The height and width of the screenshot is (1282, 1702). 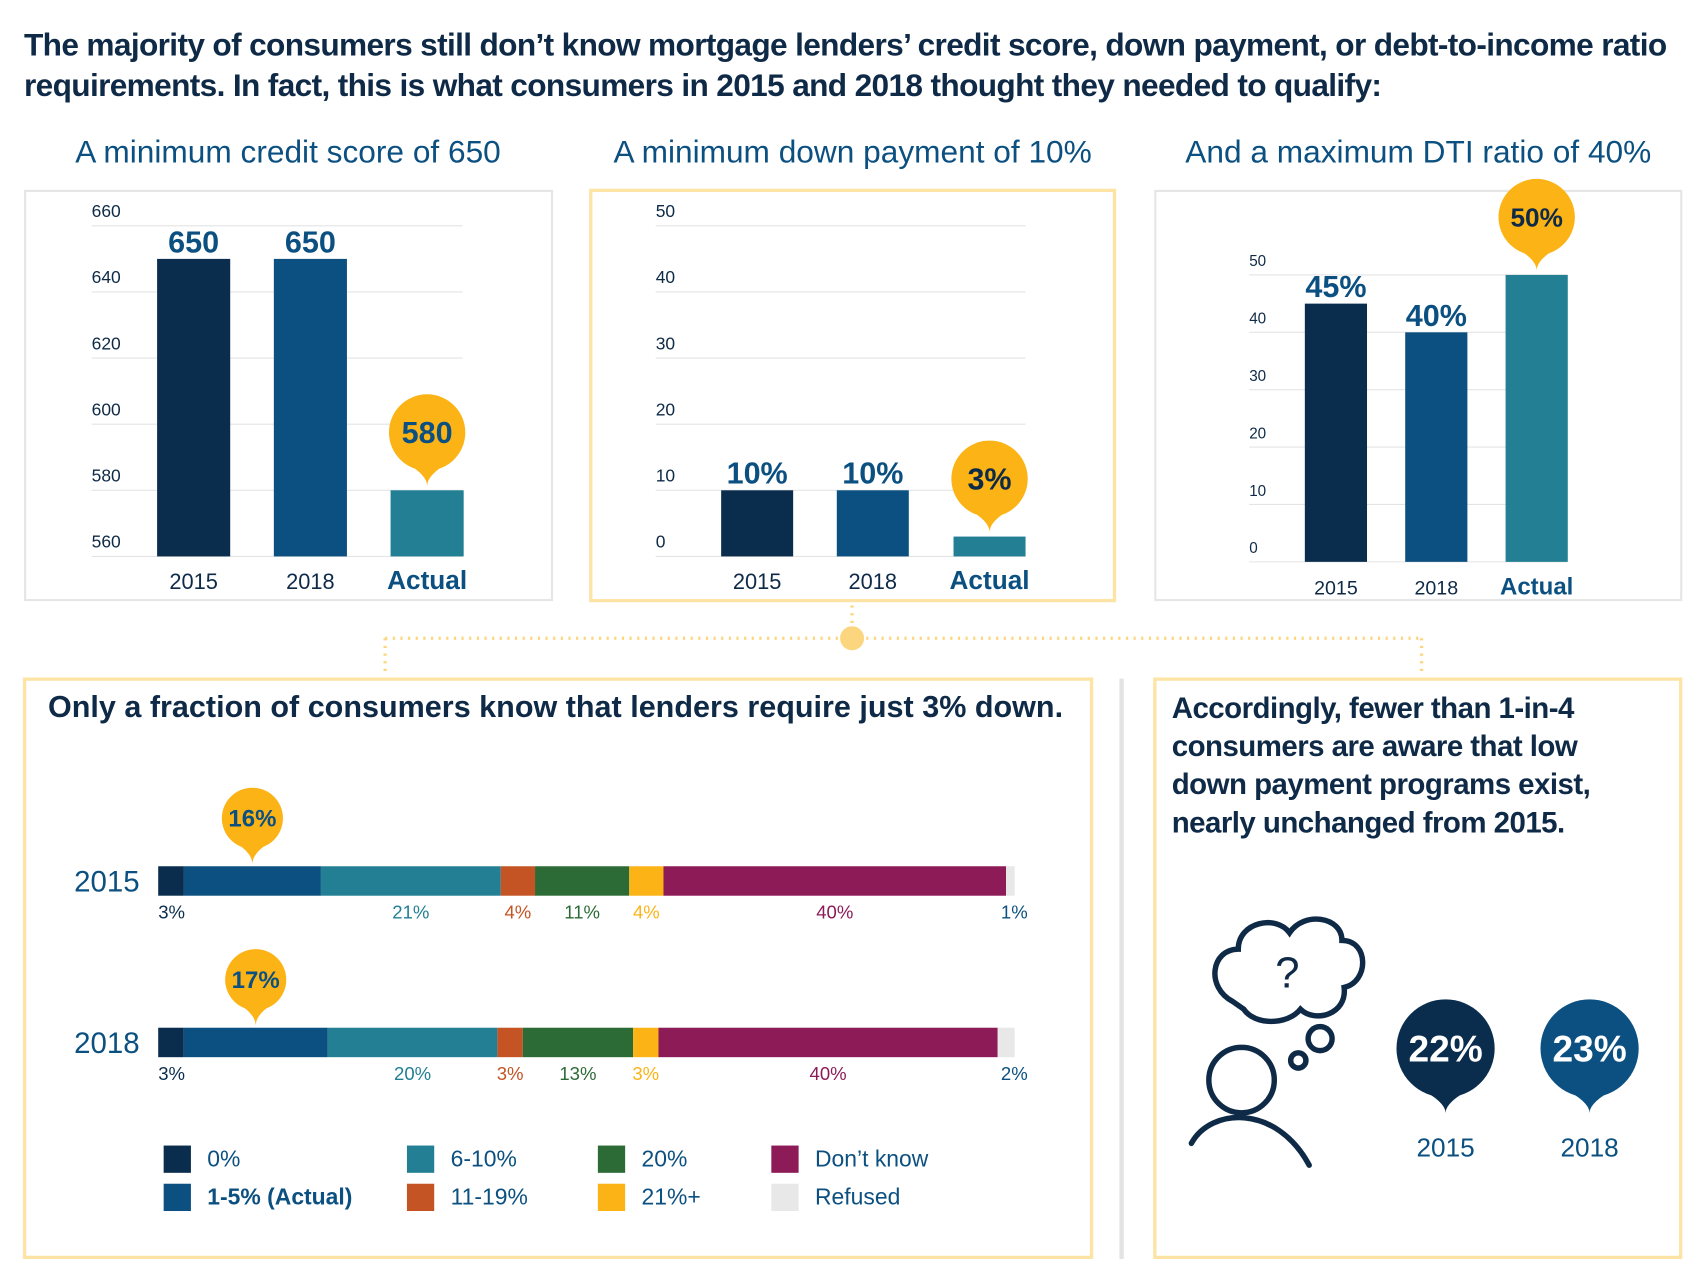 What do you see at coordinates (202, 1159) in the screenshot?
I see `legend-item: 0%` at bounding box center [202, 1159].